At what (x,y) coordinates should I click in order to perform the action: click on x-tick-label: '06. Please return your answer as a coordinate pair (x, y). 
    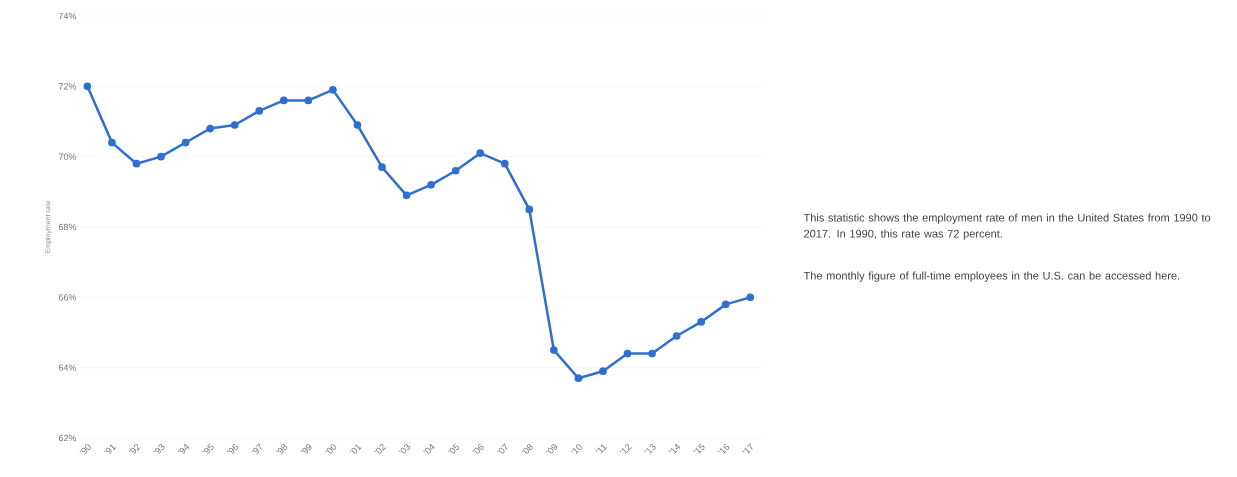
    Looking at the image, I should click on (478, 449).